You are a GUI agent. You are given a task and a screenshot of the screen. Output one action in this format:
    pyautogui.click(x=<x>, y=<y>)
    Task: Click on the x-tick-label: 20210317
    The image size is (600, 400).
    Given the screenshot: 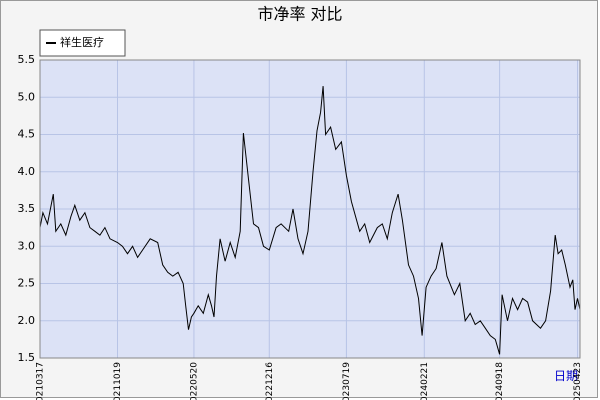 What is the action you would take?
    pyautogui.click(x=41, y=381)
    